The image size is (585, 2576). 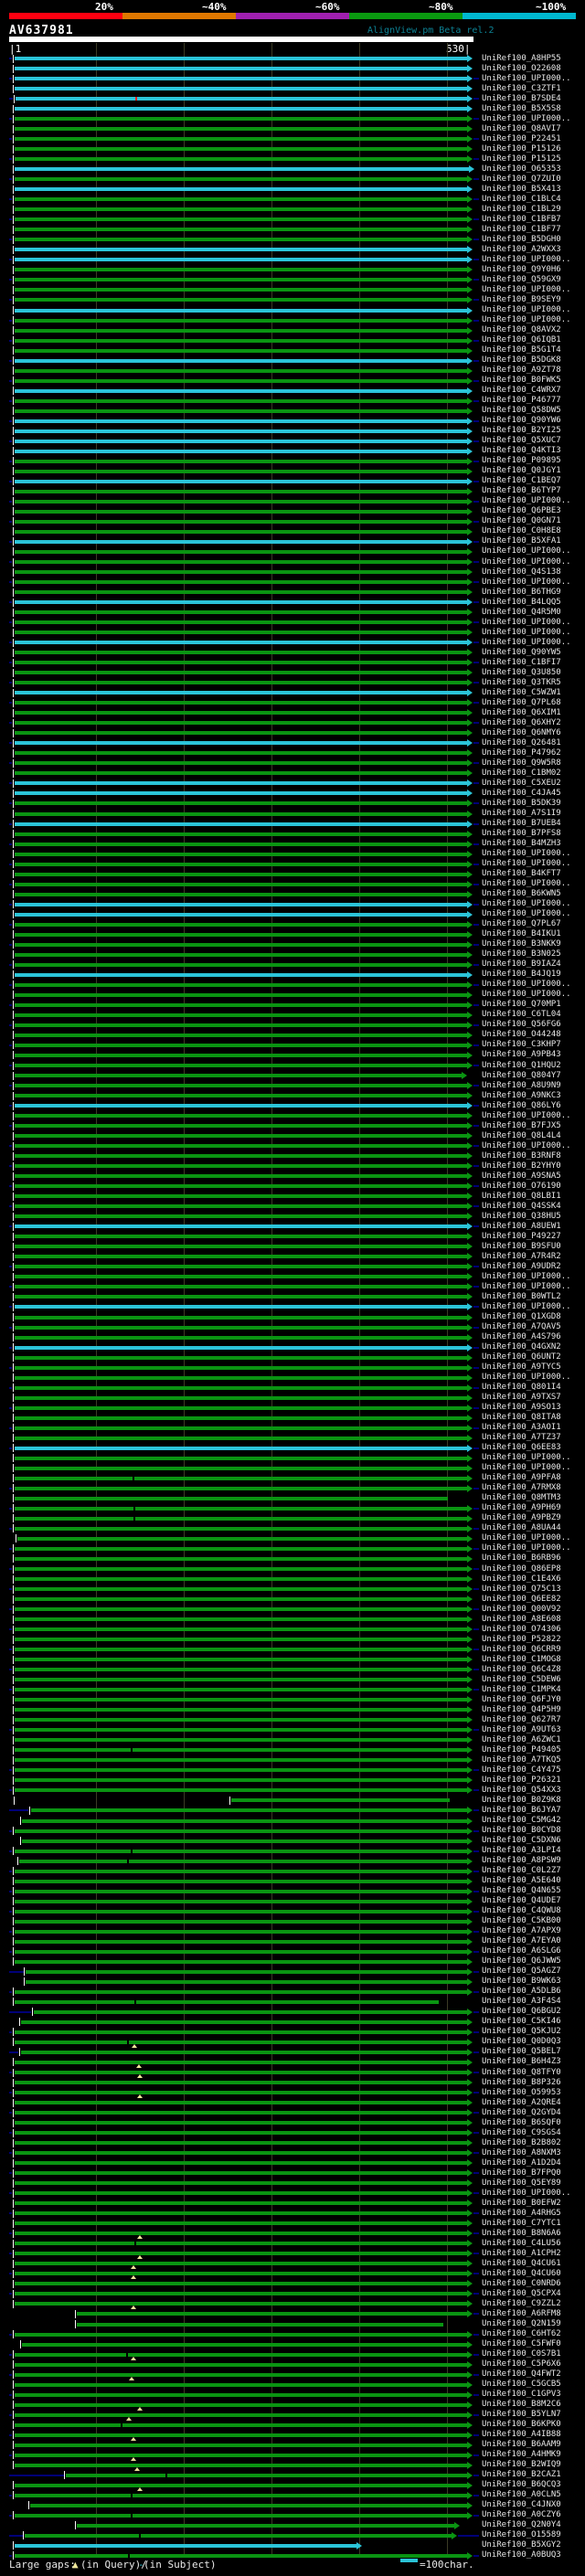 I want to click on hit-label: UniRef100_B7PFS8, so click(x=521, y=834).